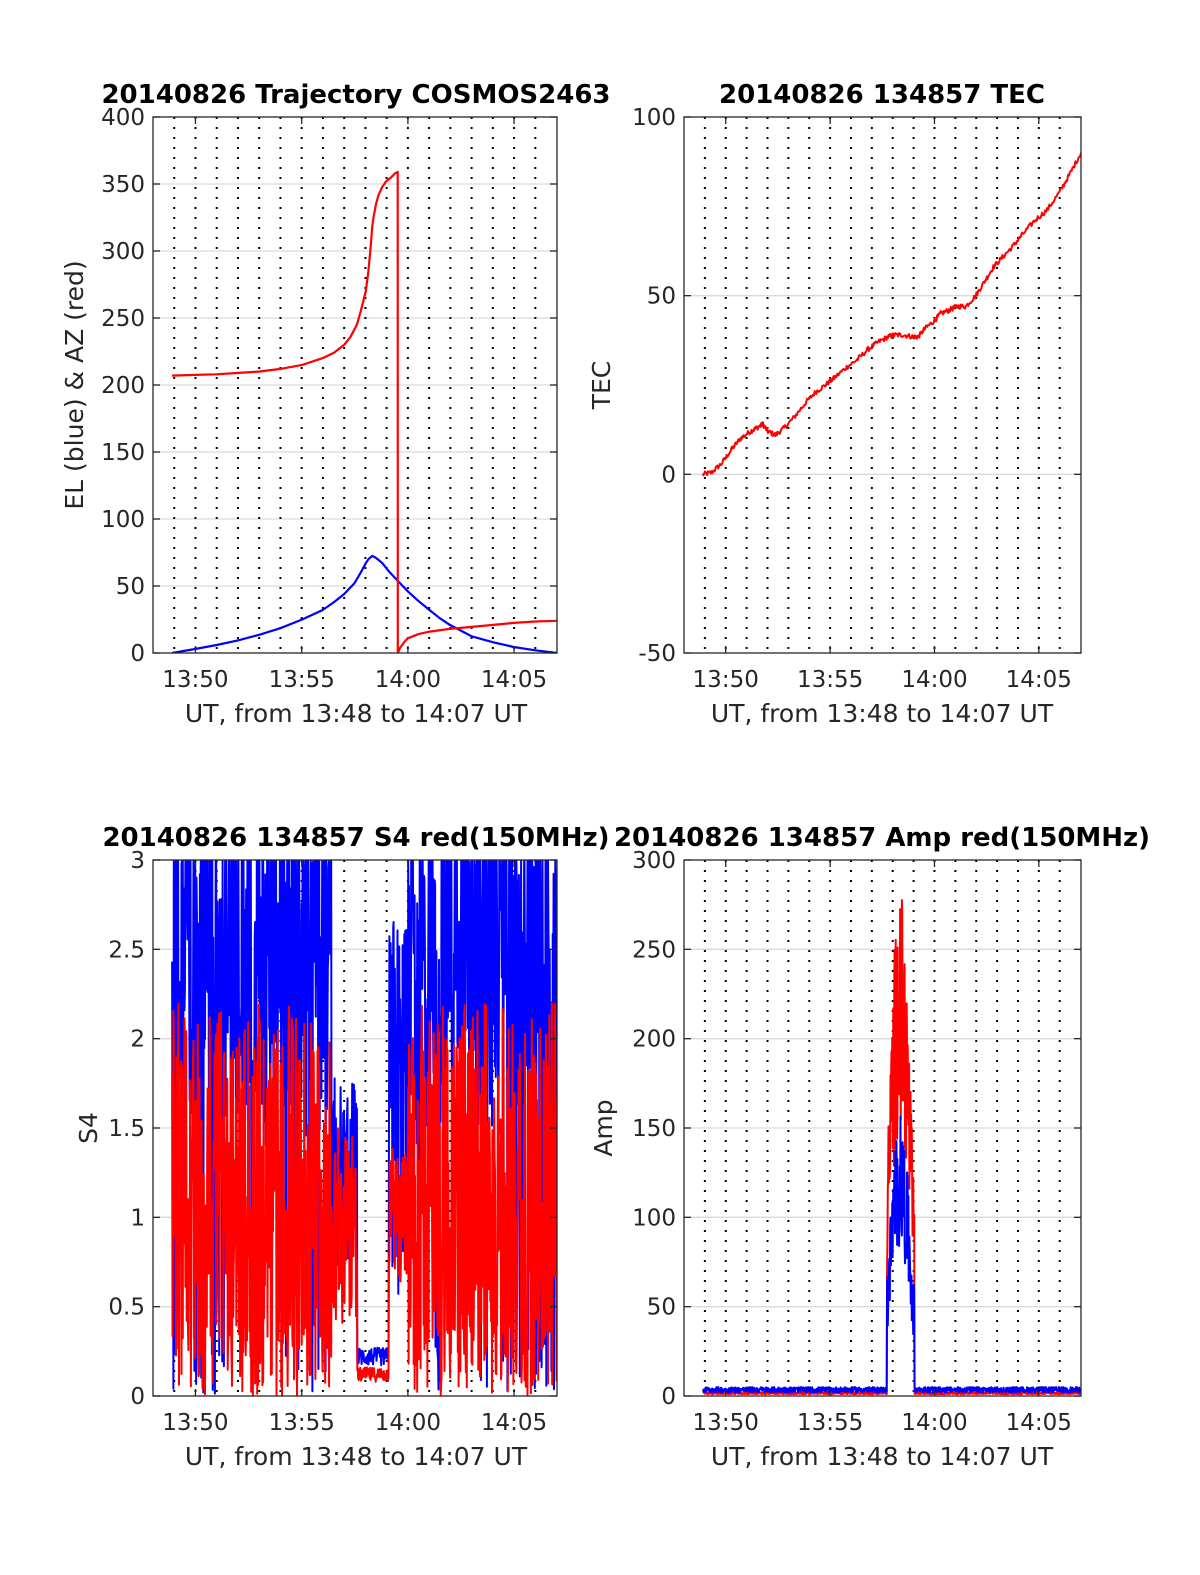 The width and height of the screenshot is (1200, 1575). What do you see at coordinates (601, 386) in the screenshot?
I see `tec-ylabel: TEC` at bounding box center [601, 386].